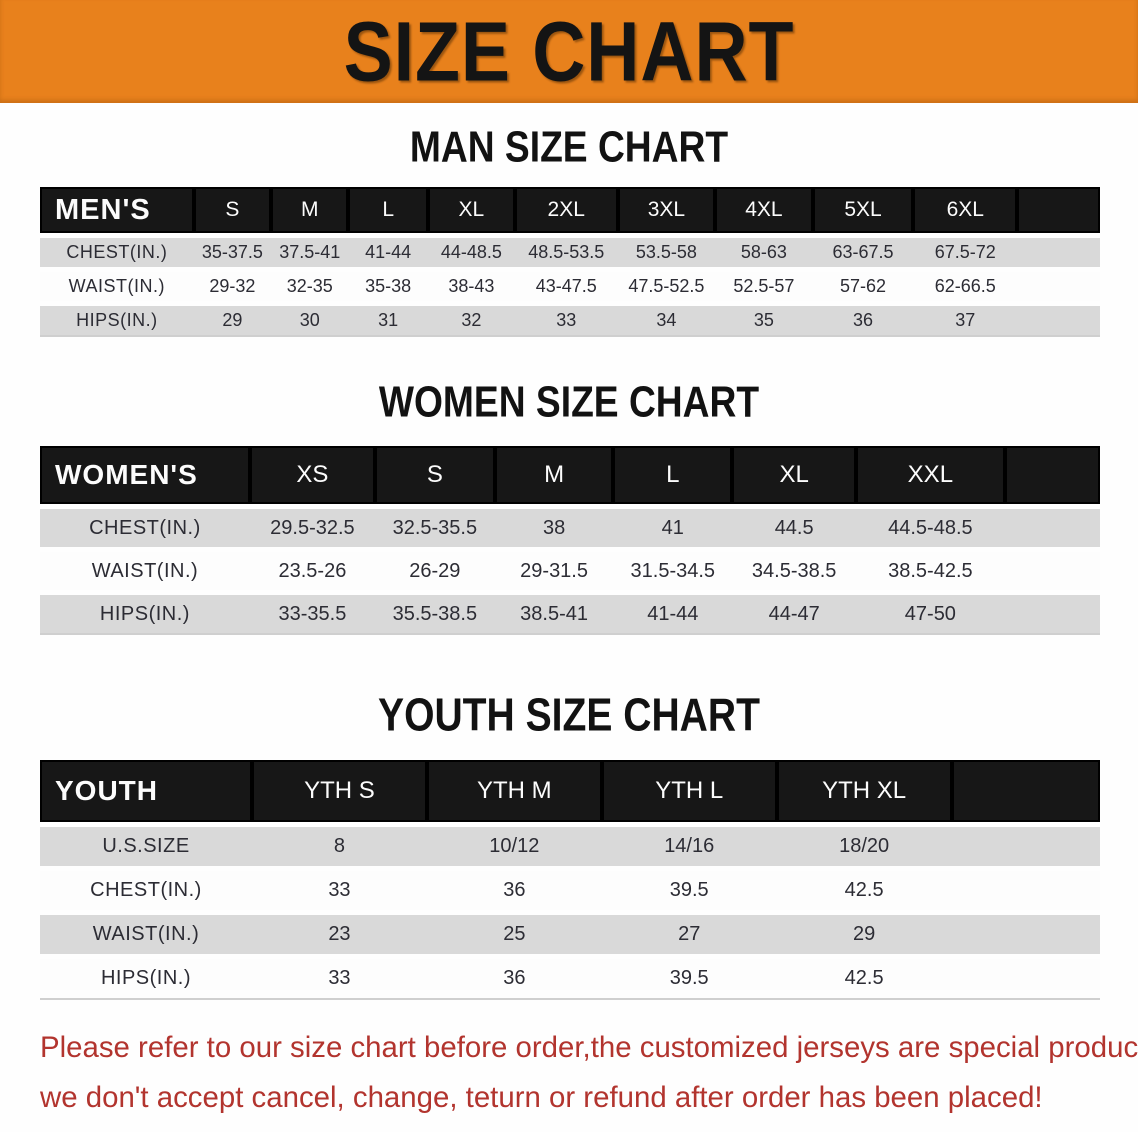  I want to click on size-value: 67.5-72, so click(965, 252).